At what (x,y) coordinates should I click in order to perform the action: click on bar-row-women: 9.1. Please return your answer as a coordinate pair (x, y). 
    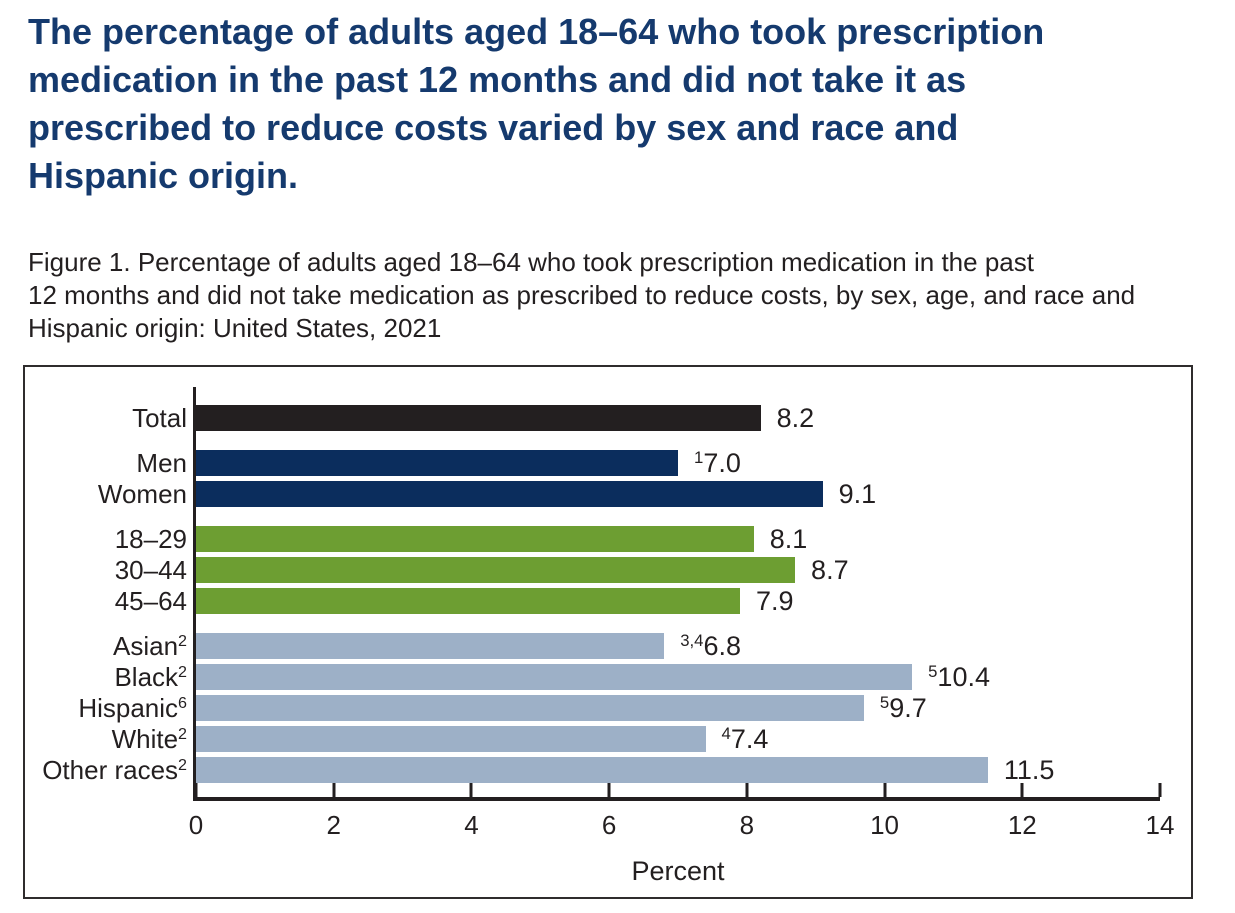
    Looking at the image, I should click on (678, 494).